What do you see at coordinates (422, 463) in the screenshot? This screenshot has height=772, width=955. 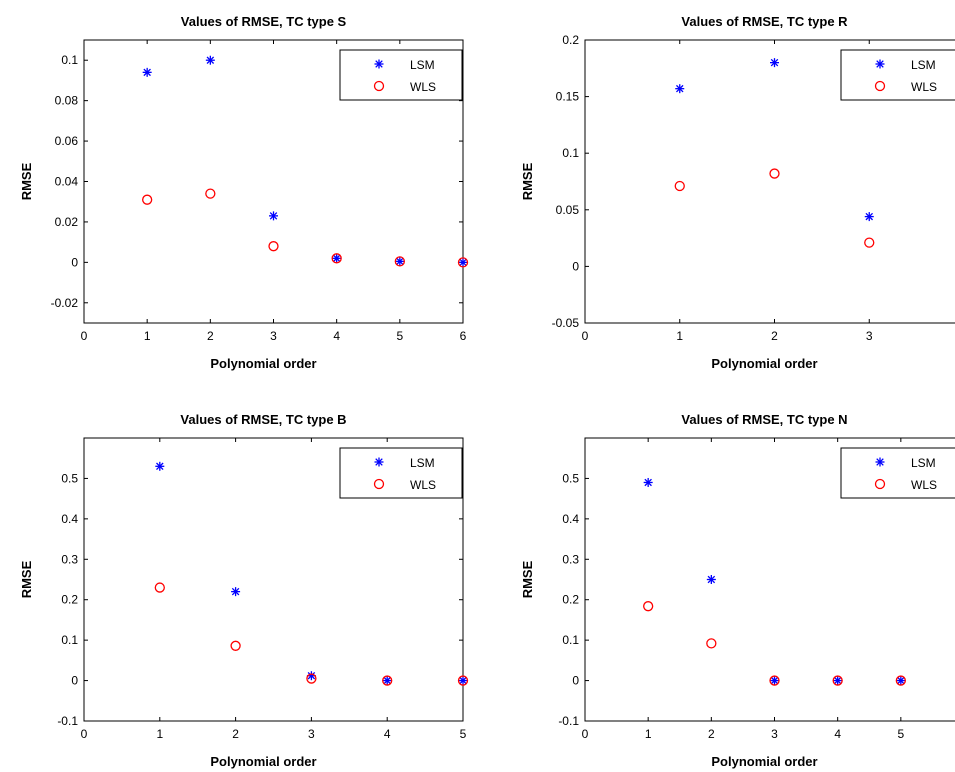 I see `legend-label: LSM` at bounding box center [422, 463].